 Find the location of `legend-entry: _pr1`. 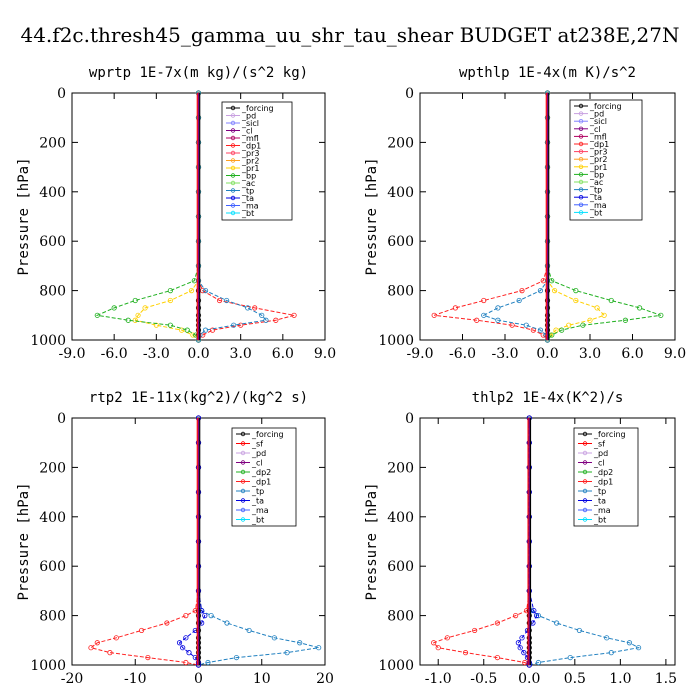

legend-entry: _pr1 is located at coordinates (598, 167).